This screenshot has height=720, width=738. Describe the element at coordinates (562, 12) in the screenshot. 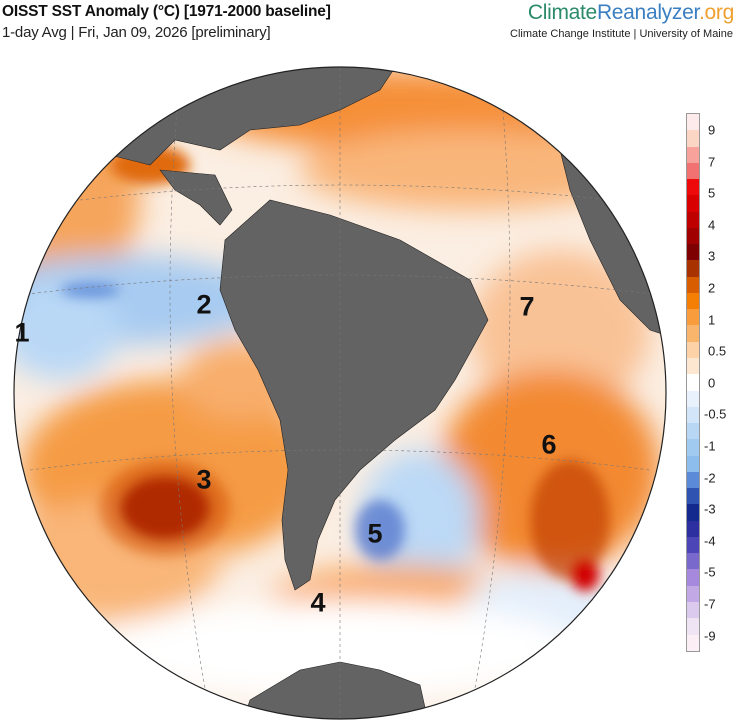

I see `brand-logo-part: Climate` at that location.